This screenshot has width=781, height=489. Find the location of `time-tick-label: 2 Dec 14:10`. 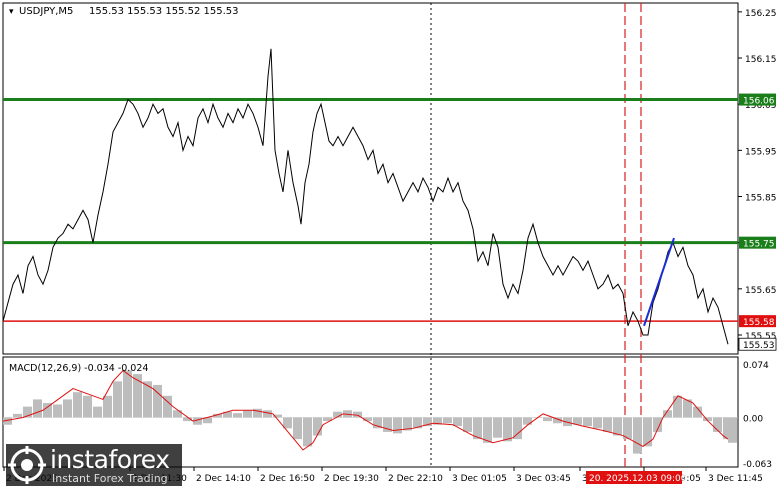

time-tick-label: 2 Dec 14:10 is located at coordinates (223, 479).